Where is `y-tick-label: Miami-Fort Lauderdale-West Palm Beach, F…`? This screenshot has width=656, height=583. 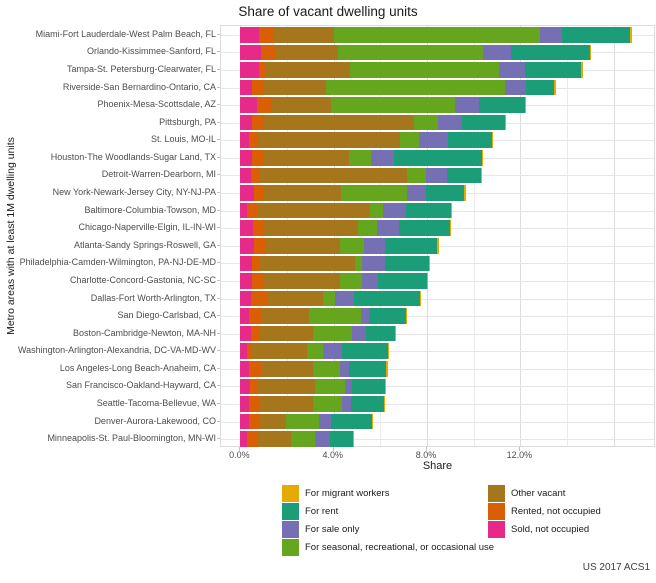 y-tick-label: Miami-Fort Lauderdale-West Palm Beach, F… is located at coordinates (125, 33).